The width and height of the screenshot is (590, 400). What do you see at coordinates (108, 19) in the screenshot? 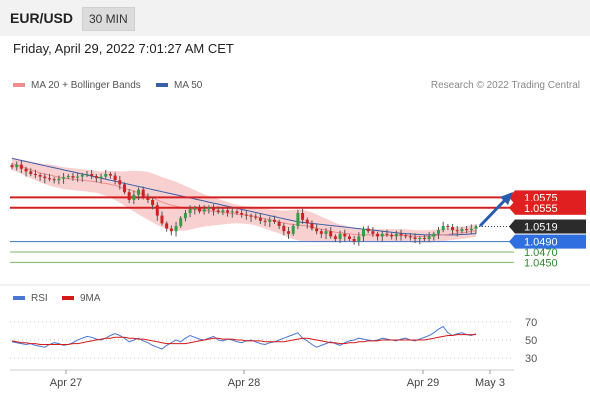
I see `timeframe-badge: 30 MIN` at bounding box center [108, 19].